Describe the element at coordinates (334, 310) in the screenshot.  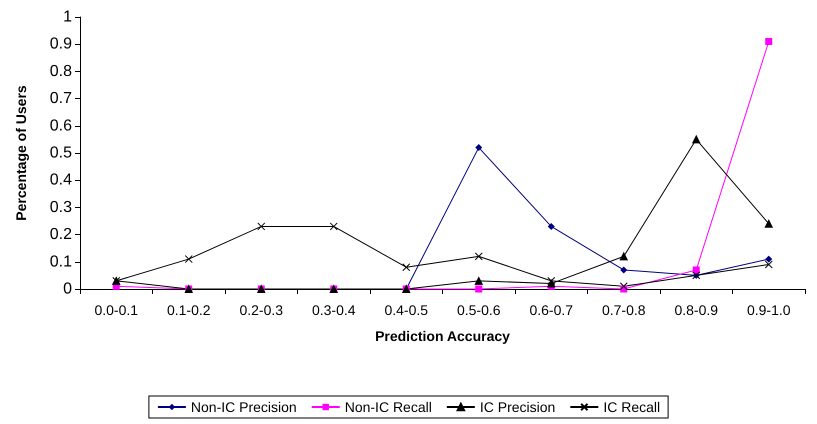
I see `x-tick-label: 0.3-0.4` at that location.